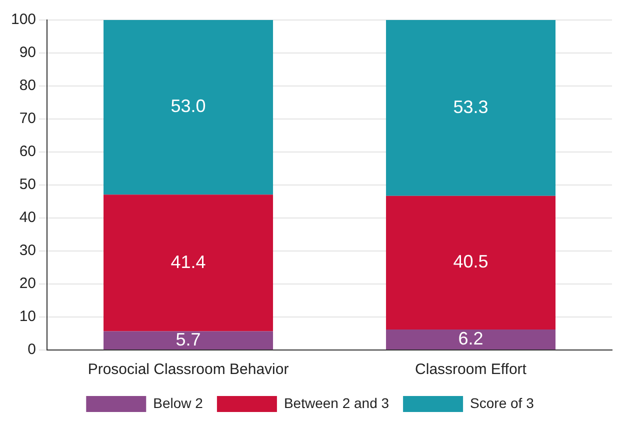  What do you see at coordinates (27, 53) in the screenshot?
I see `y-tick-label: 90` at bounding box center [27, 53].